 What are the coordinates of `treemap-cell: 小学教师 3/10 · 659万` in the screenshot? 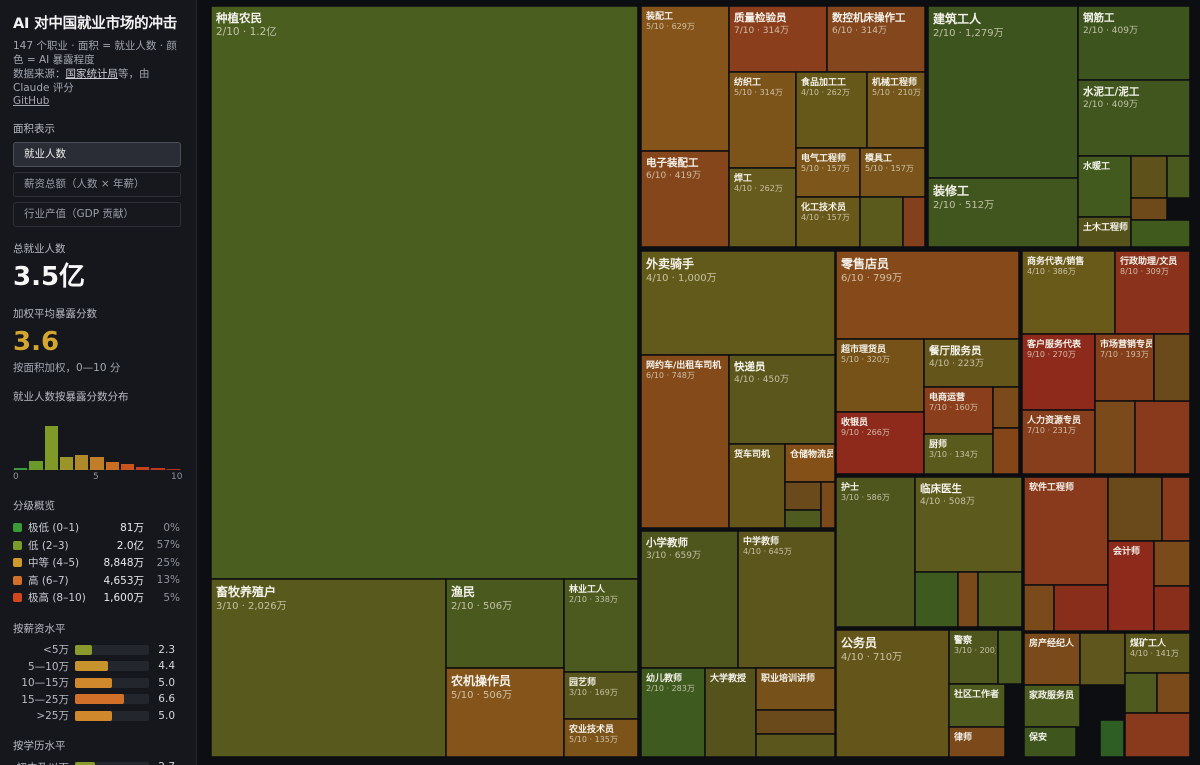 It's located at (689, 599).